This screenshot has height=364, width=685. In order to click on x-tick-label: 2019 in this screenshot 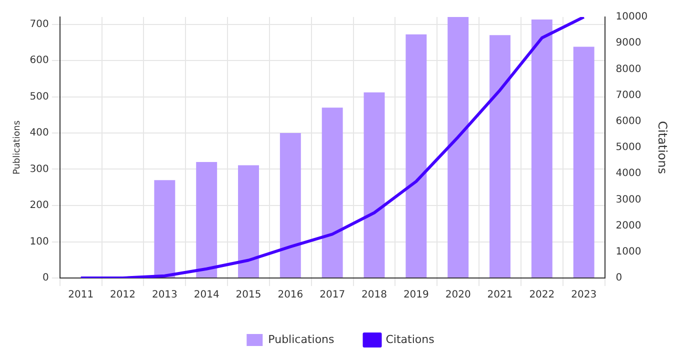, I will do `click(416, 295)`.